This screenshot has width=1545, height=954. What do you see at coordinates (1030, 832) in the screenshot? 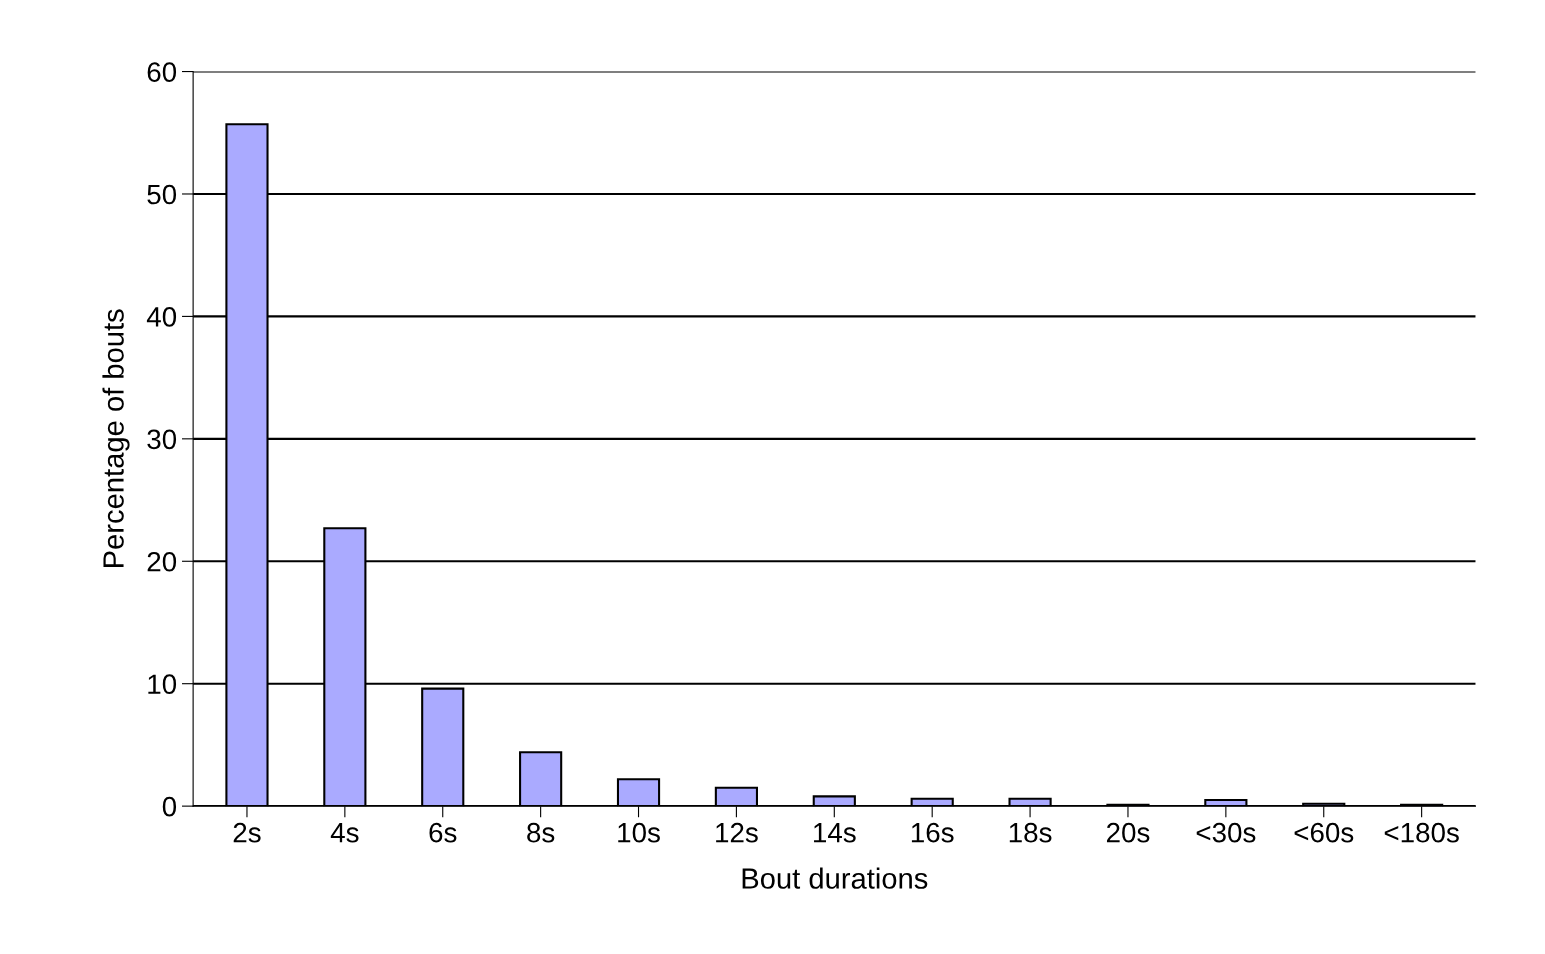
I see `x-tick-label: 18s` at bounding box center [1030, 832].